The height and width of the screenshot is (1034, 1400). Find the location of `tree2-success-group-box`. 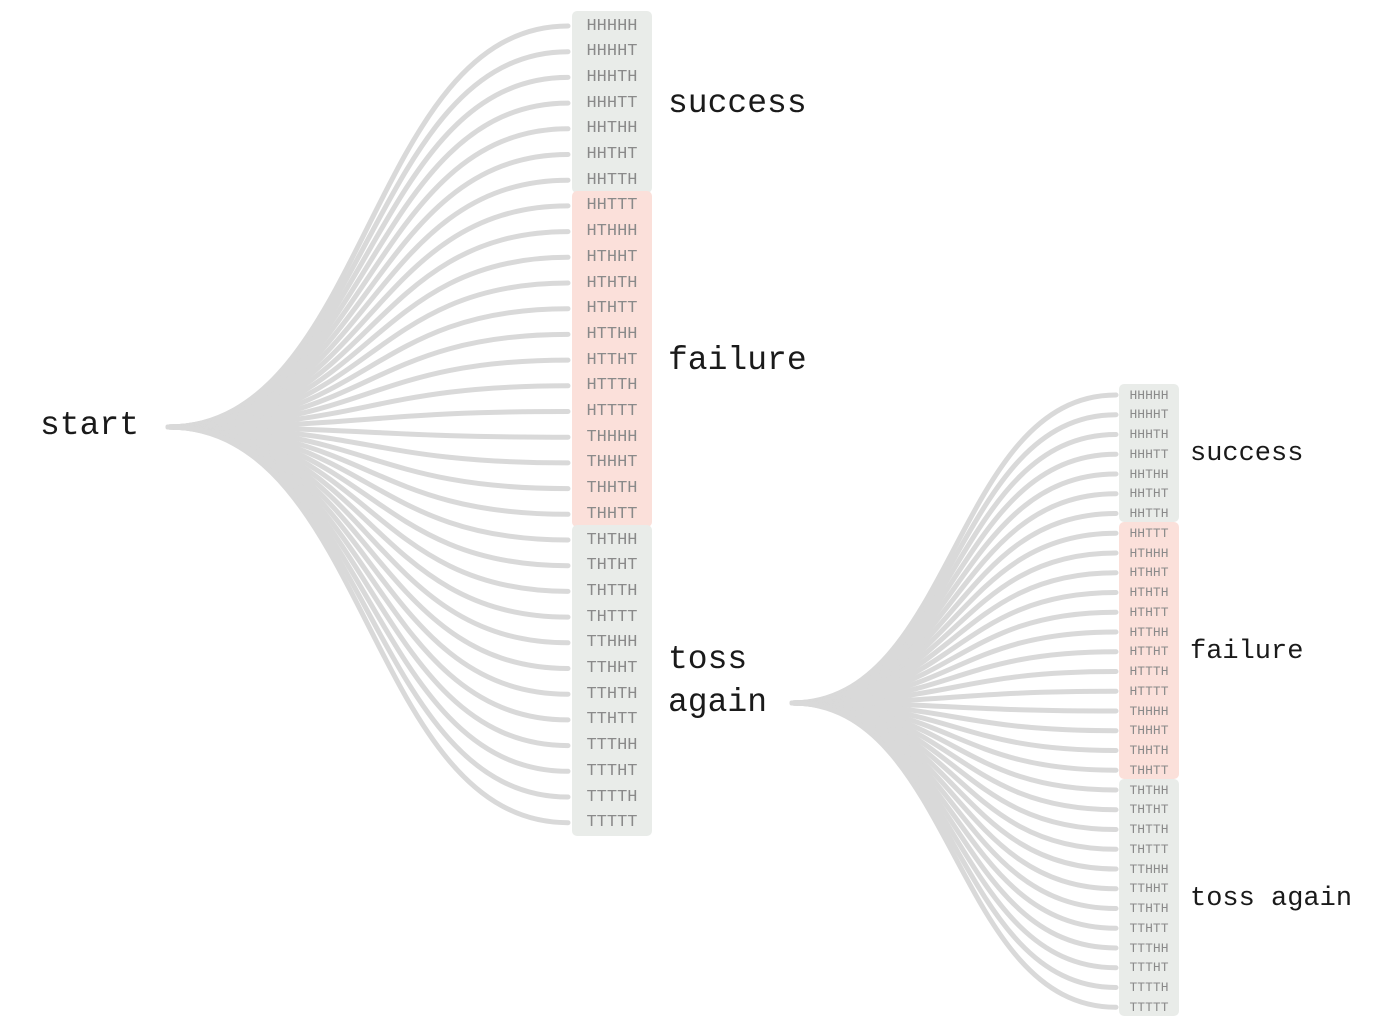

tree2-success-group-box is located at coordinates (1149, 453).